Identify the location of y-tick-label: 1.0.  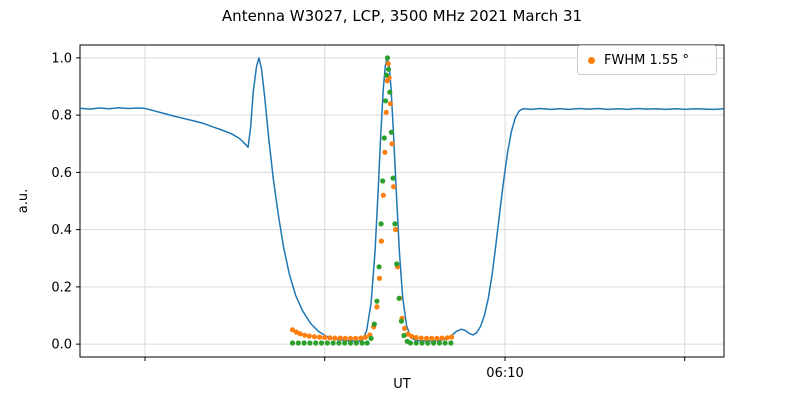
(61, 58).